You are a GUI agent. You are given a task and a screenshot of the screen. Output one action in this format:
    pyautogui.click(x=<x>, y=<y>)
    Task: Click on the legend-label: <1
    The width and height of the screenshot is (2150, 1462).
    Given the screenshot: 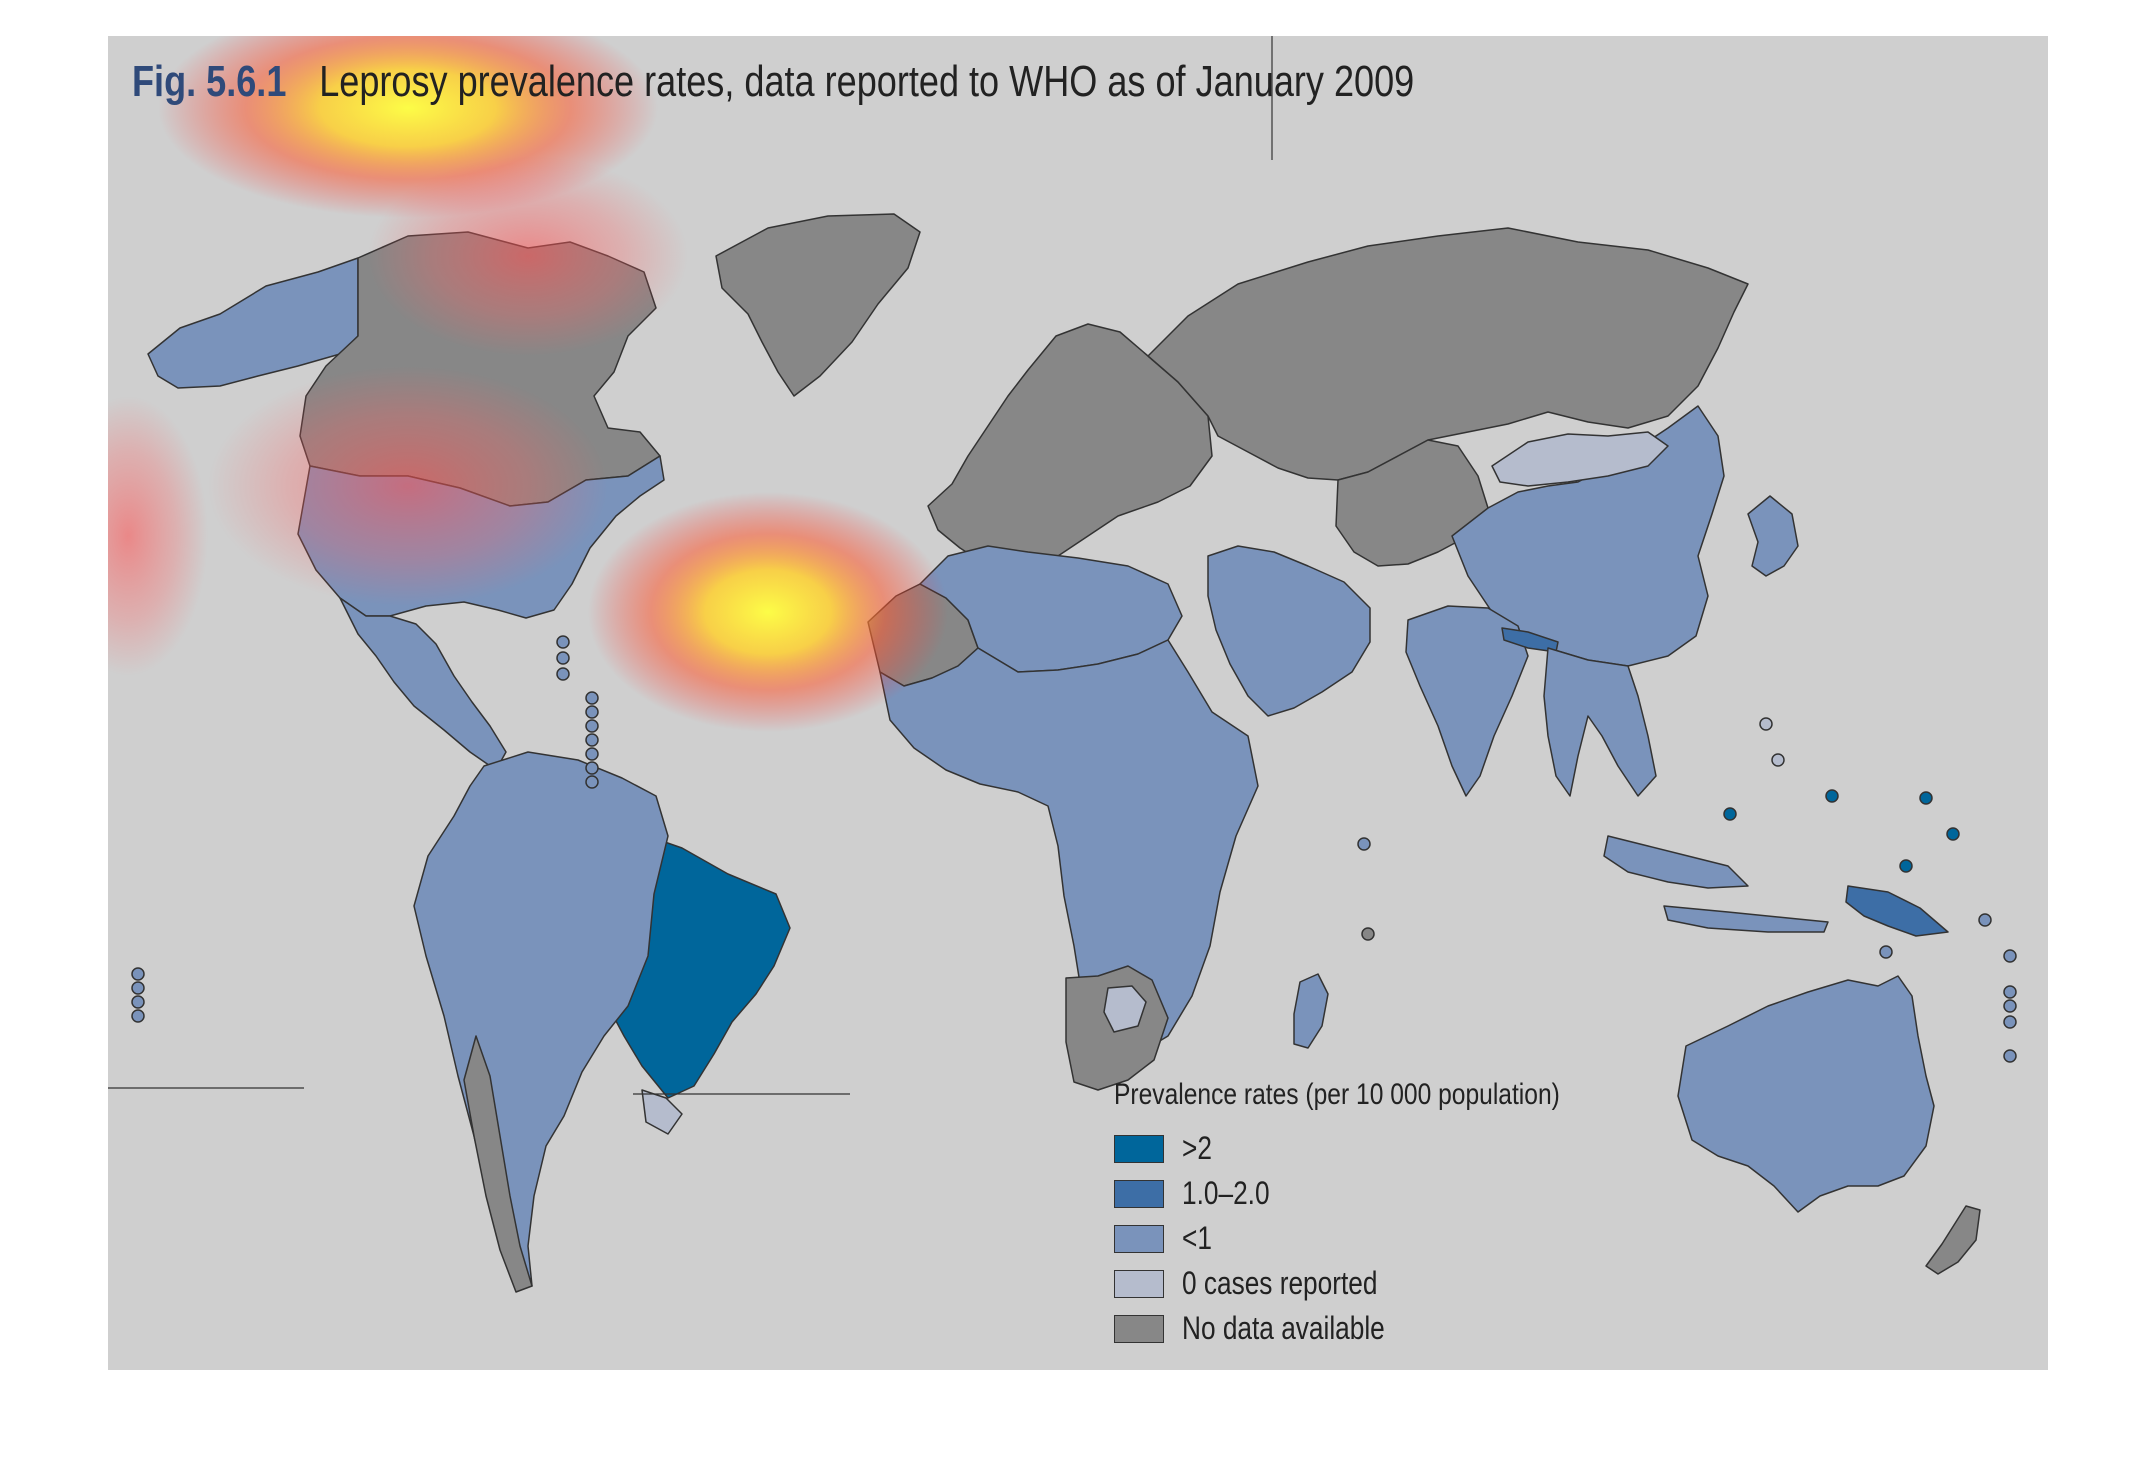 What is the action you would take?
    pyautogui.click(x=1197, y=1238)
    